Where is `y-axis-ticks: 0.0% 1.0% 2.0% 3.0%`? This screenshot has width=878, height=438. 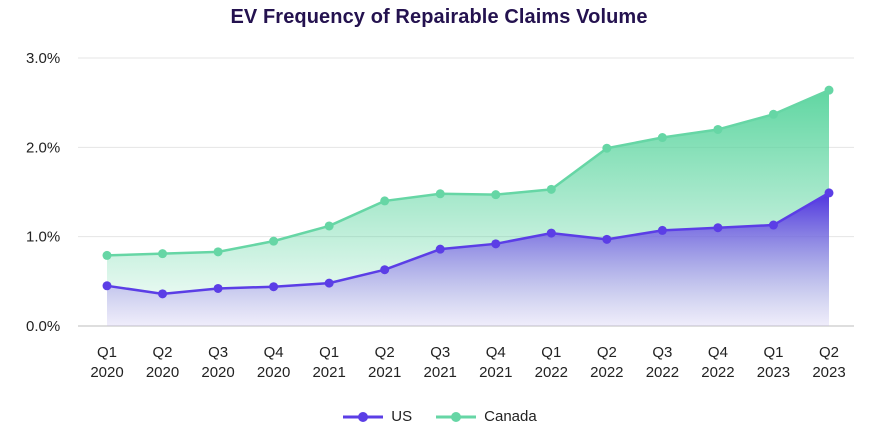
y-axis-ticks: 0.0% 1.0% 2.0% 3.0% is located at coordinates (43, 192).